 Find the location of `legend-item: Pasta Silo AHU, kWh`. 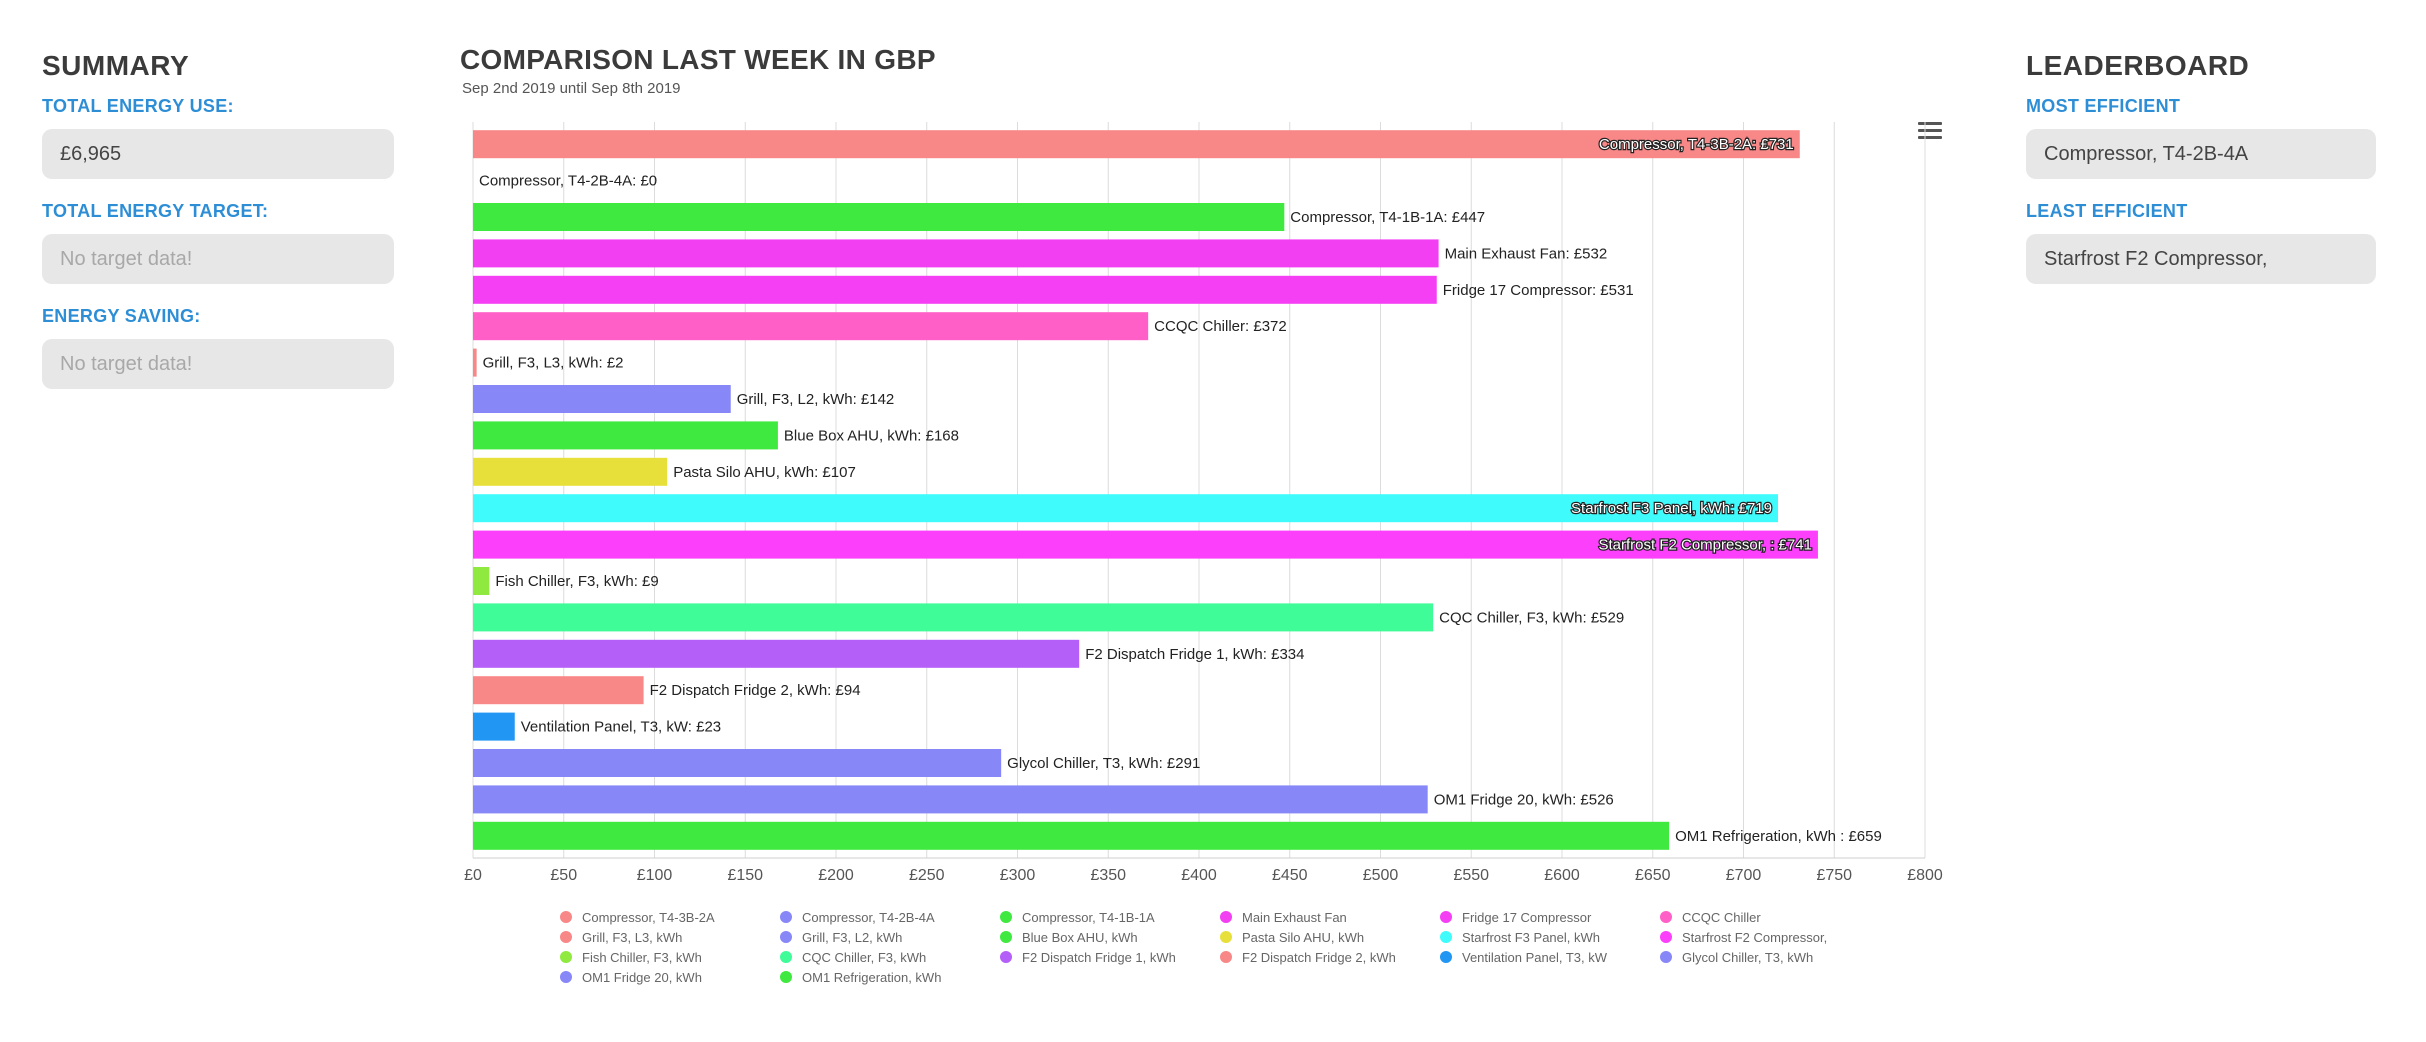

legend-item: Pasta Silo AHU, kWh is located at coordinates (1292, 937).